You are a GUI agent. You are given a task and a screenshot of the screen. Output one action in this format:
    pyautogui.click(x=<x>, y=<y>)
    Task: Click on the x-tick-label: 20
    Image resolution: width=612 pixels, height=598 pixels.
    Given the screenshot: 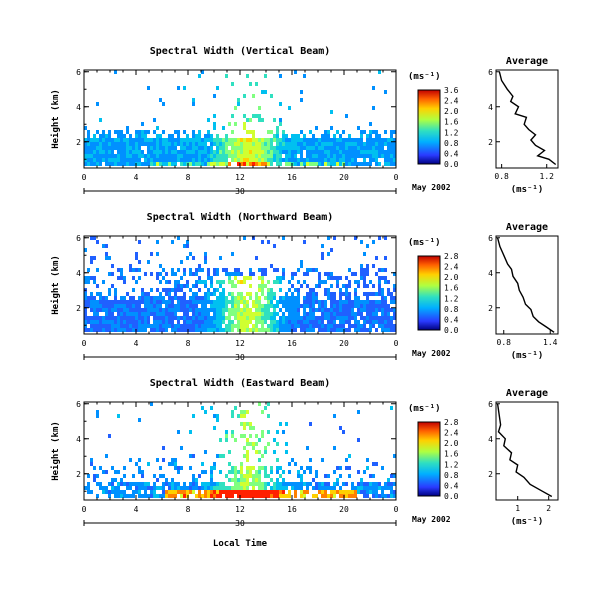 What is the action you would take?
    pyautogui.click(x=344, y=509)
    